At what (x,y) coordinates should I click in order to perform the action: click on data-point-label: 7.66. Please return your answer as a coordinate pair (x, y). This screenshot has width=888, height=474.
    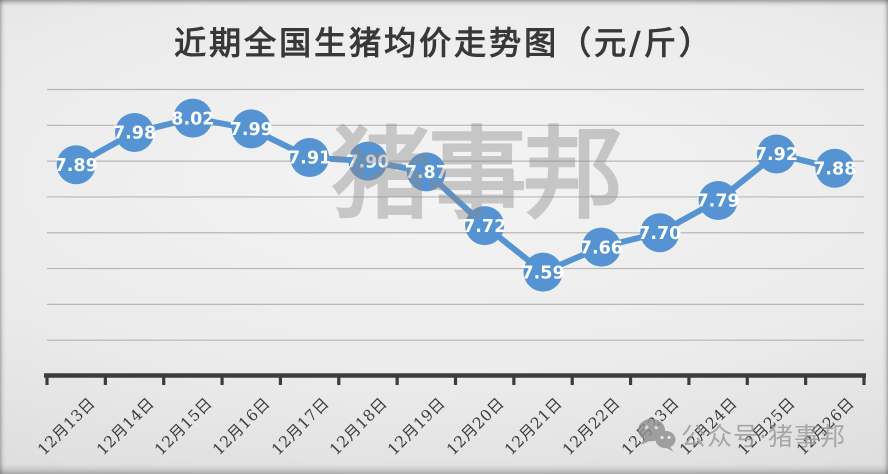
    Looking at the image, I should click on (601, 248).